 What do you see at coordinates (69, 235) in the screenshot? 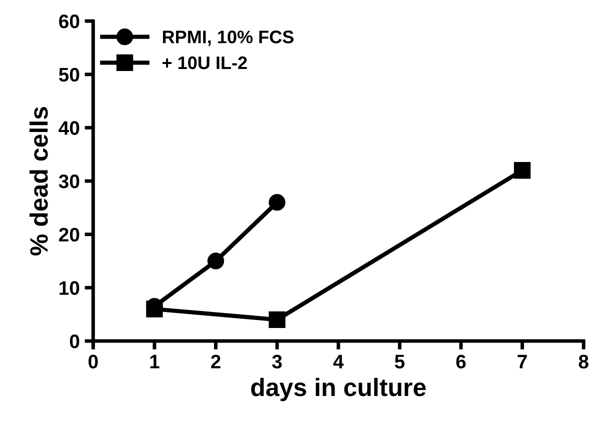
I see `y-tick-label: 20` at bounding box center [69, 235].